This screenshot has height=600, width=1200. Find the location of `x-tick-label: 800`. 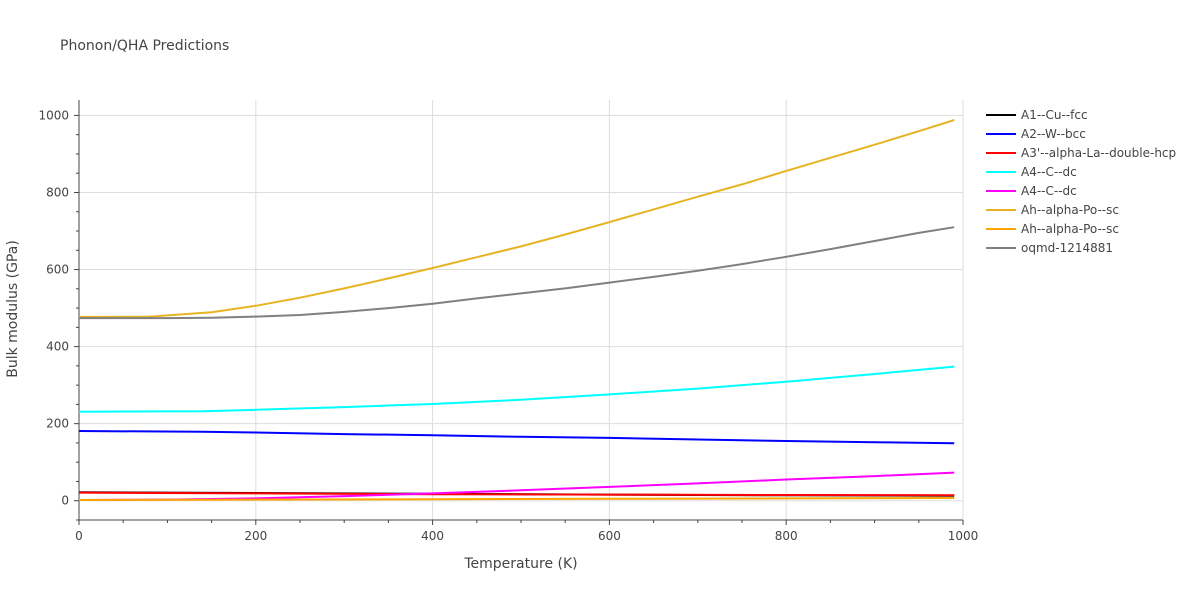

x-tick-label: 800 is located at coordinates (786, 536).